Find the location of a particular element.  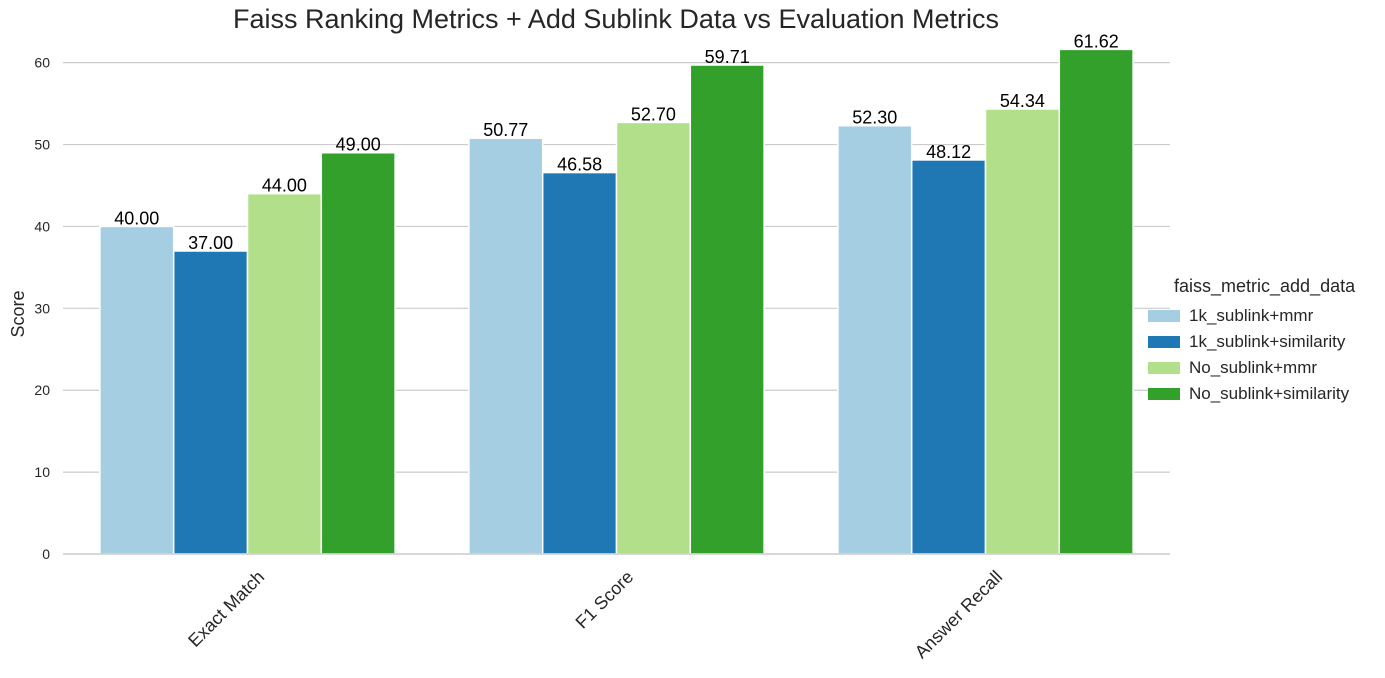

legend-item: No_sublink+mmr is located at coordinates (1251, 368).